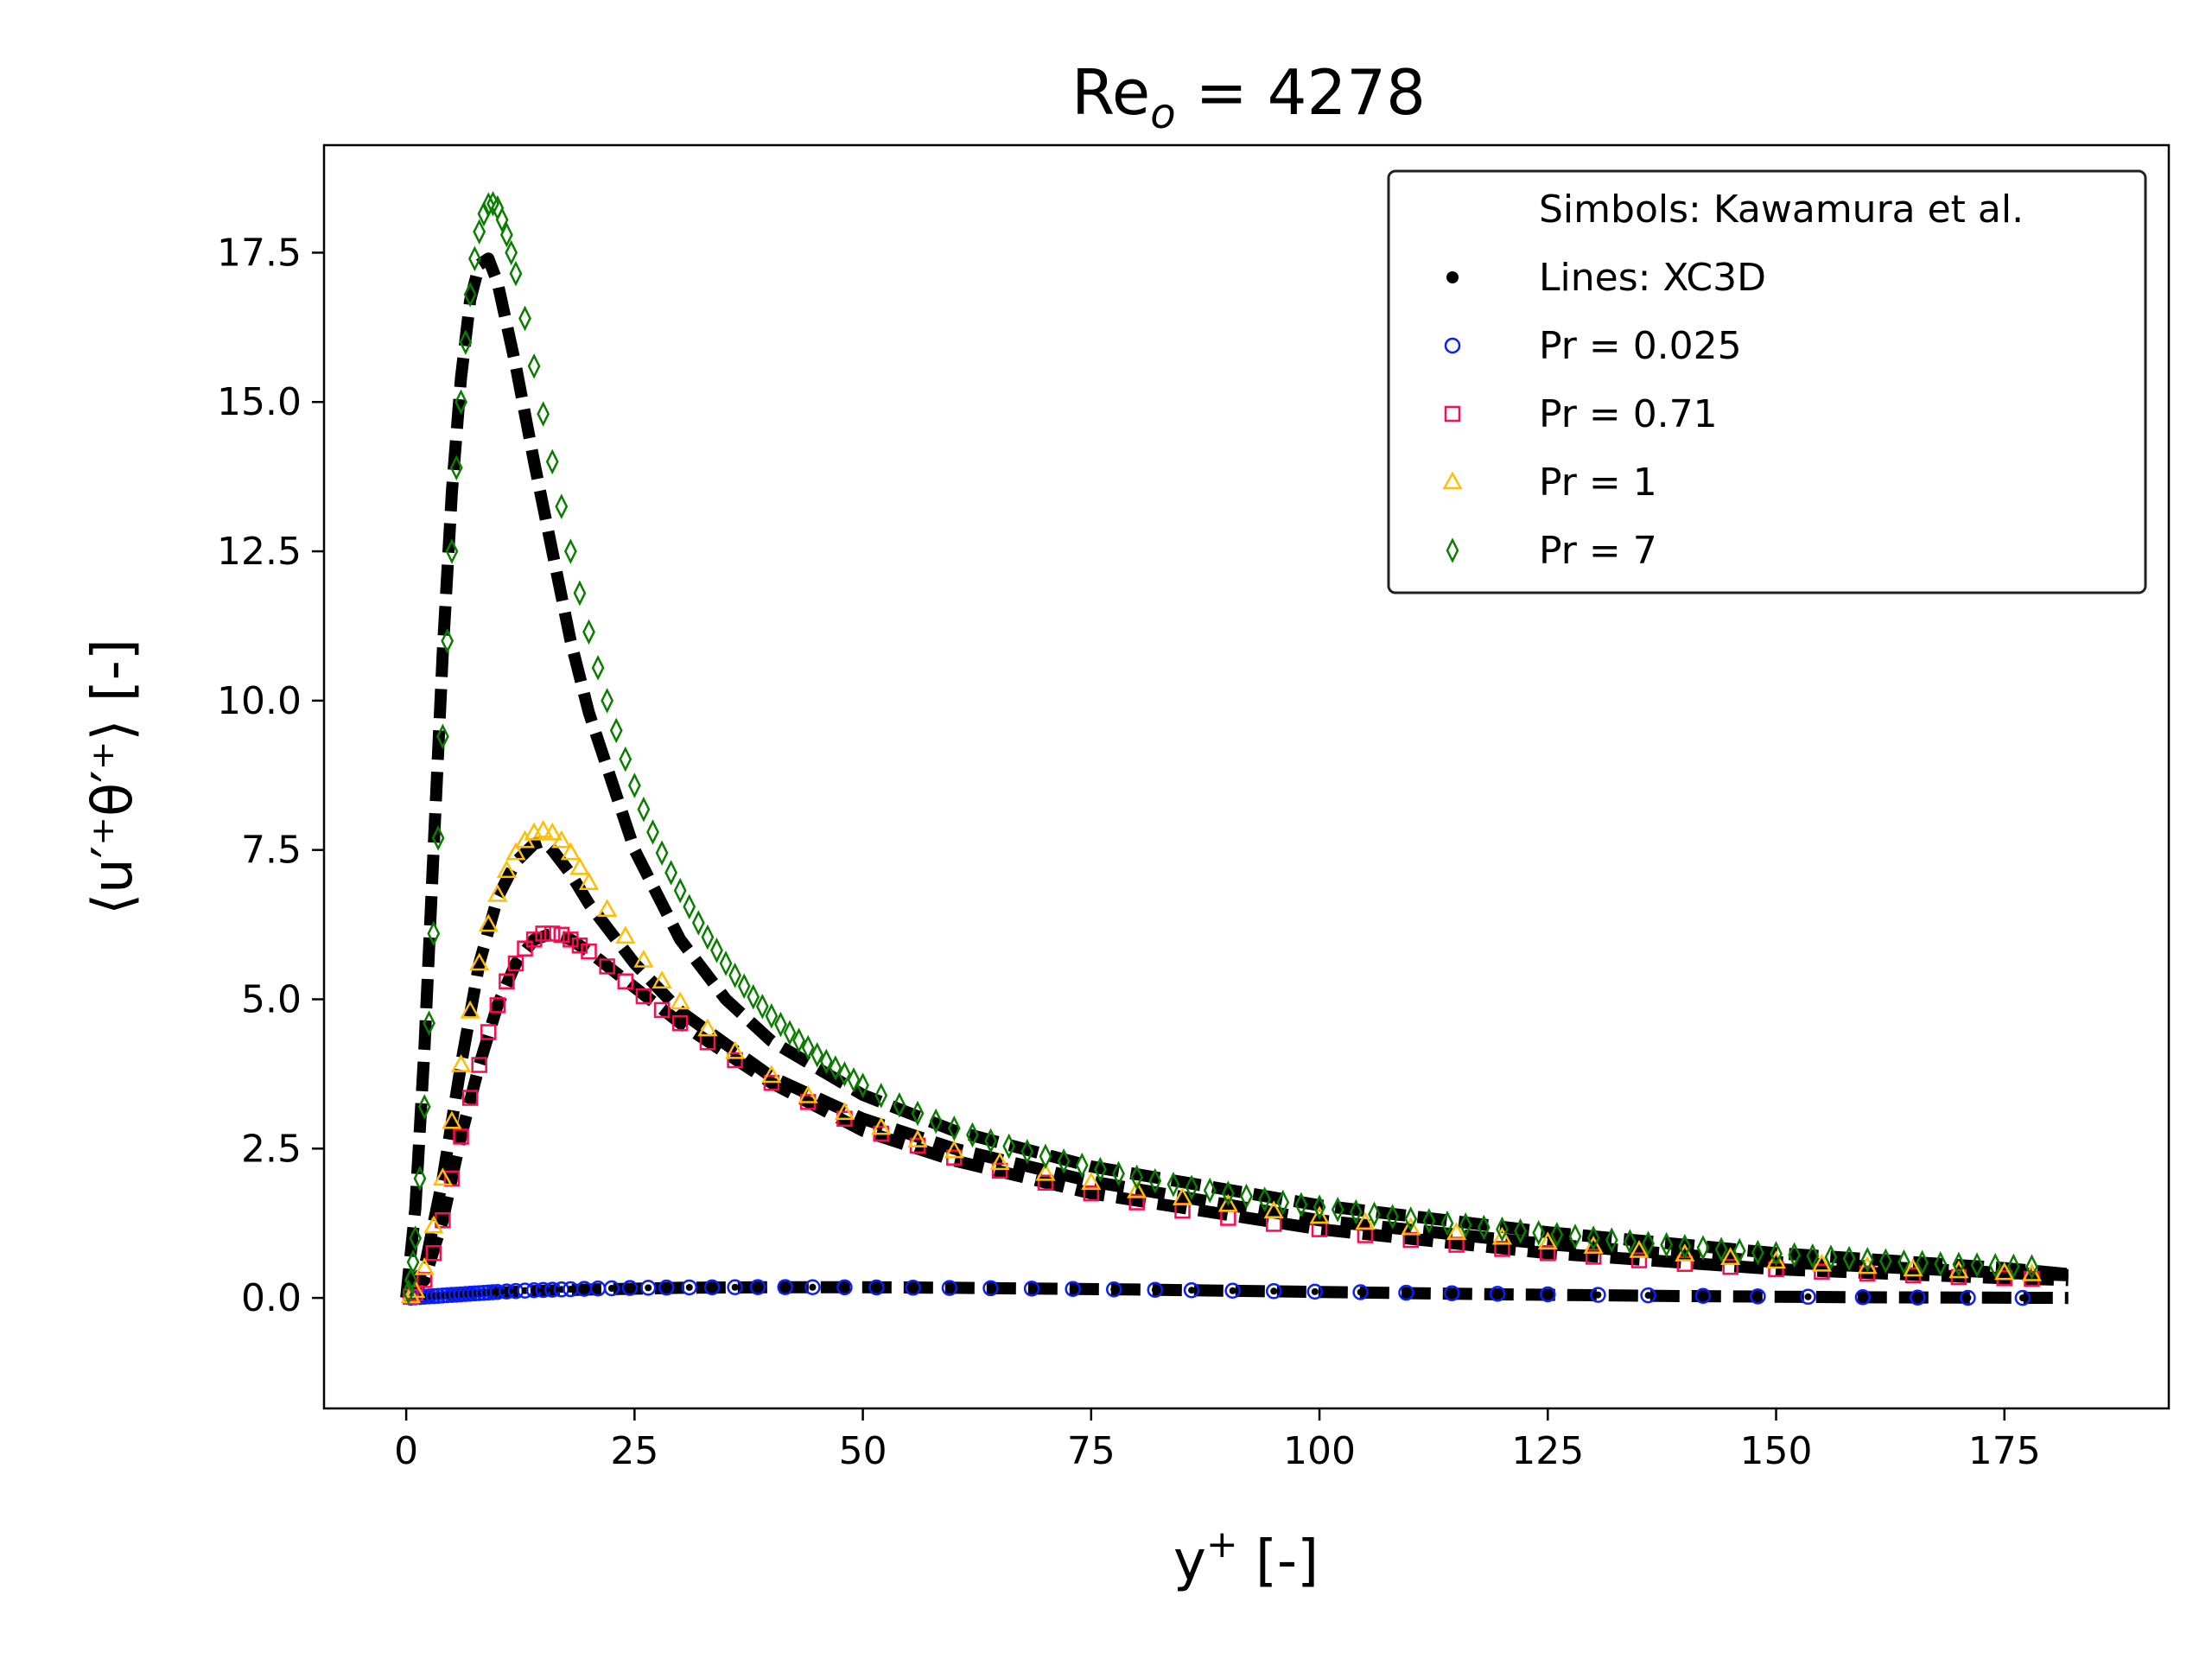 Image resolution: width=2212 pixels, height=1659 pixels. What do you see at coordinates (1652, 278) in the screenshot?
I see `legend-label: Lines: XC3D` at bounding box center [1652, 278].